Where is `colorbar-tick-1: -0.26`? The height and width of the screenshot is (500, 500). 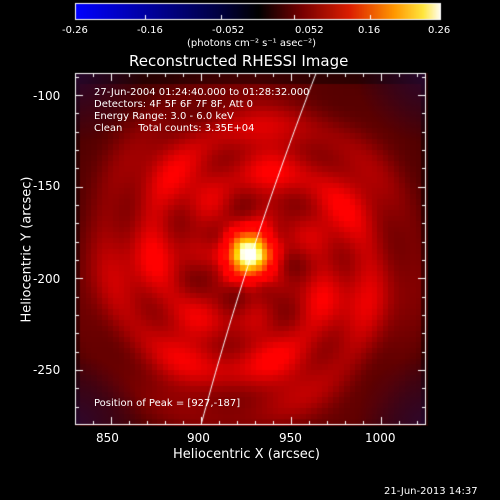 colorbar-tick-1: -0.26 is located at coordinates (75, 30).